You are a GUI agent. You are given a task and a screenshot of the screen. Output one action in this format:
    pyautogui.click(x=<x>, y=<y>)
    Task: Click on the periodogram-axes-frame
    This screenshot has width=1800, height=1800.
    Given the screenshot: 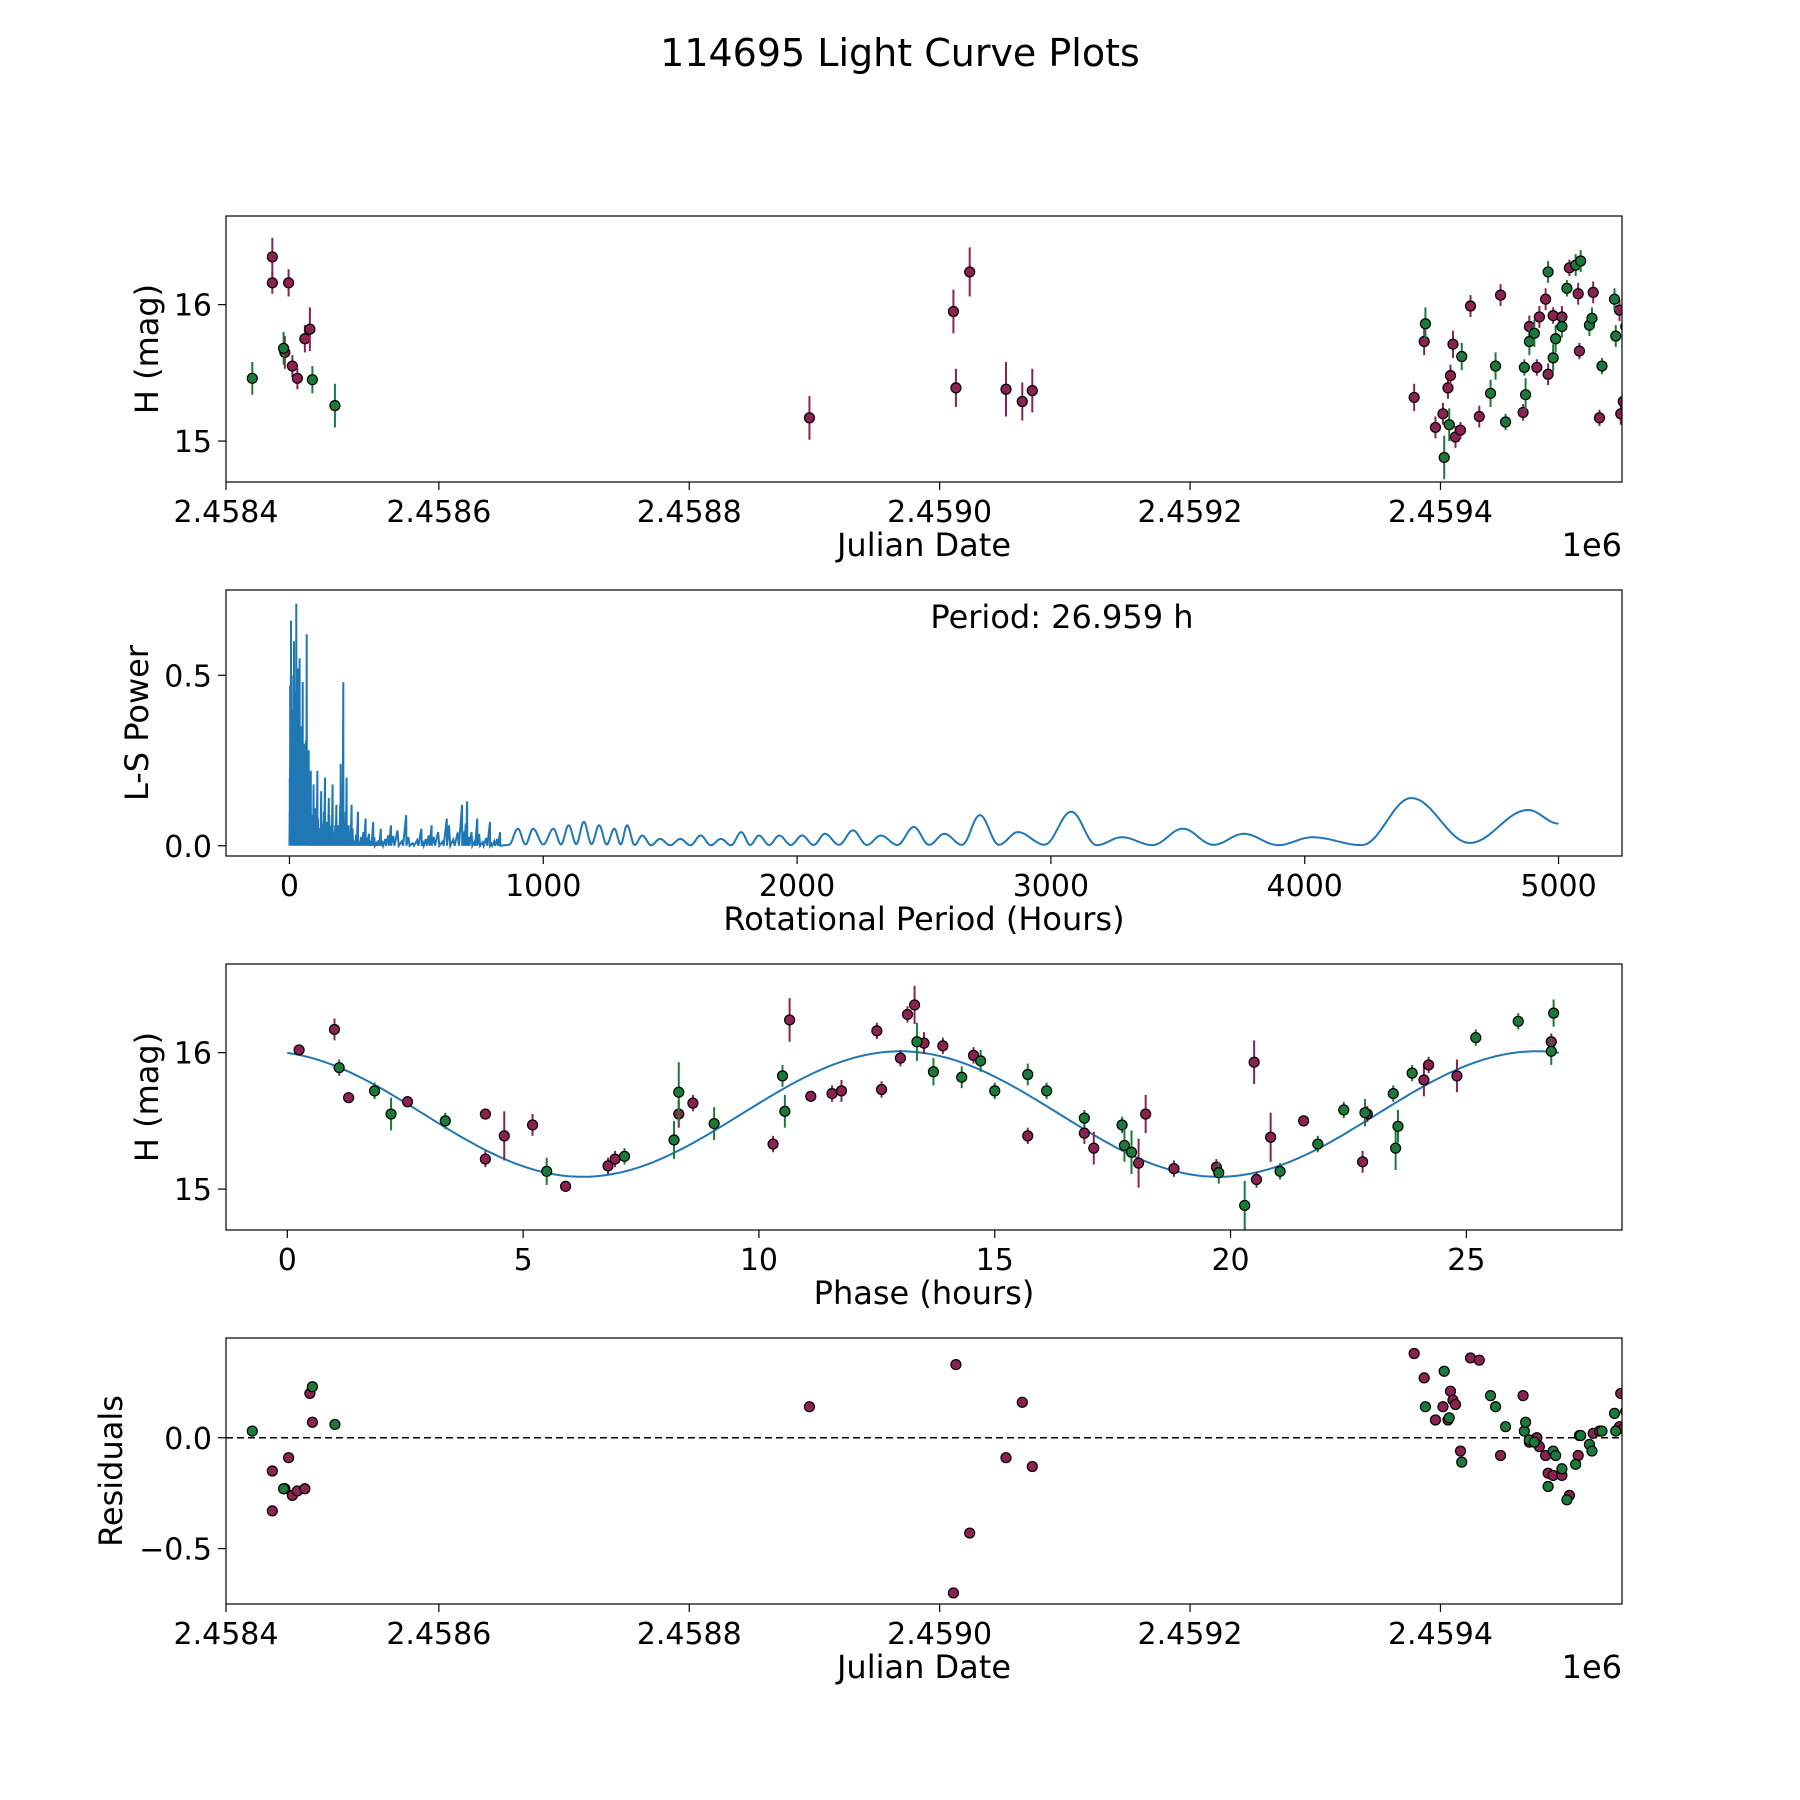 What is the action you would take?
    pyautogui.click(x=924, y=723)
    